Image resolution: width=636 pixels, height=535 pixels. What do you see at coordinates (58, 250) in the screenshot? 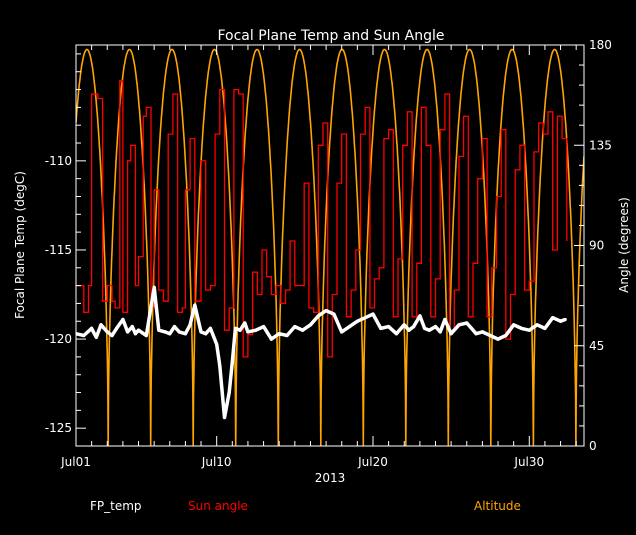
I see `y-left-tick-label: -115` at bounding box center [58, 250].